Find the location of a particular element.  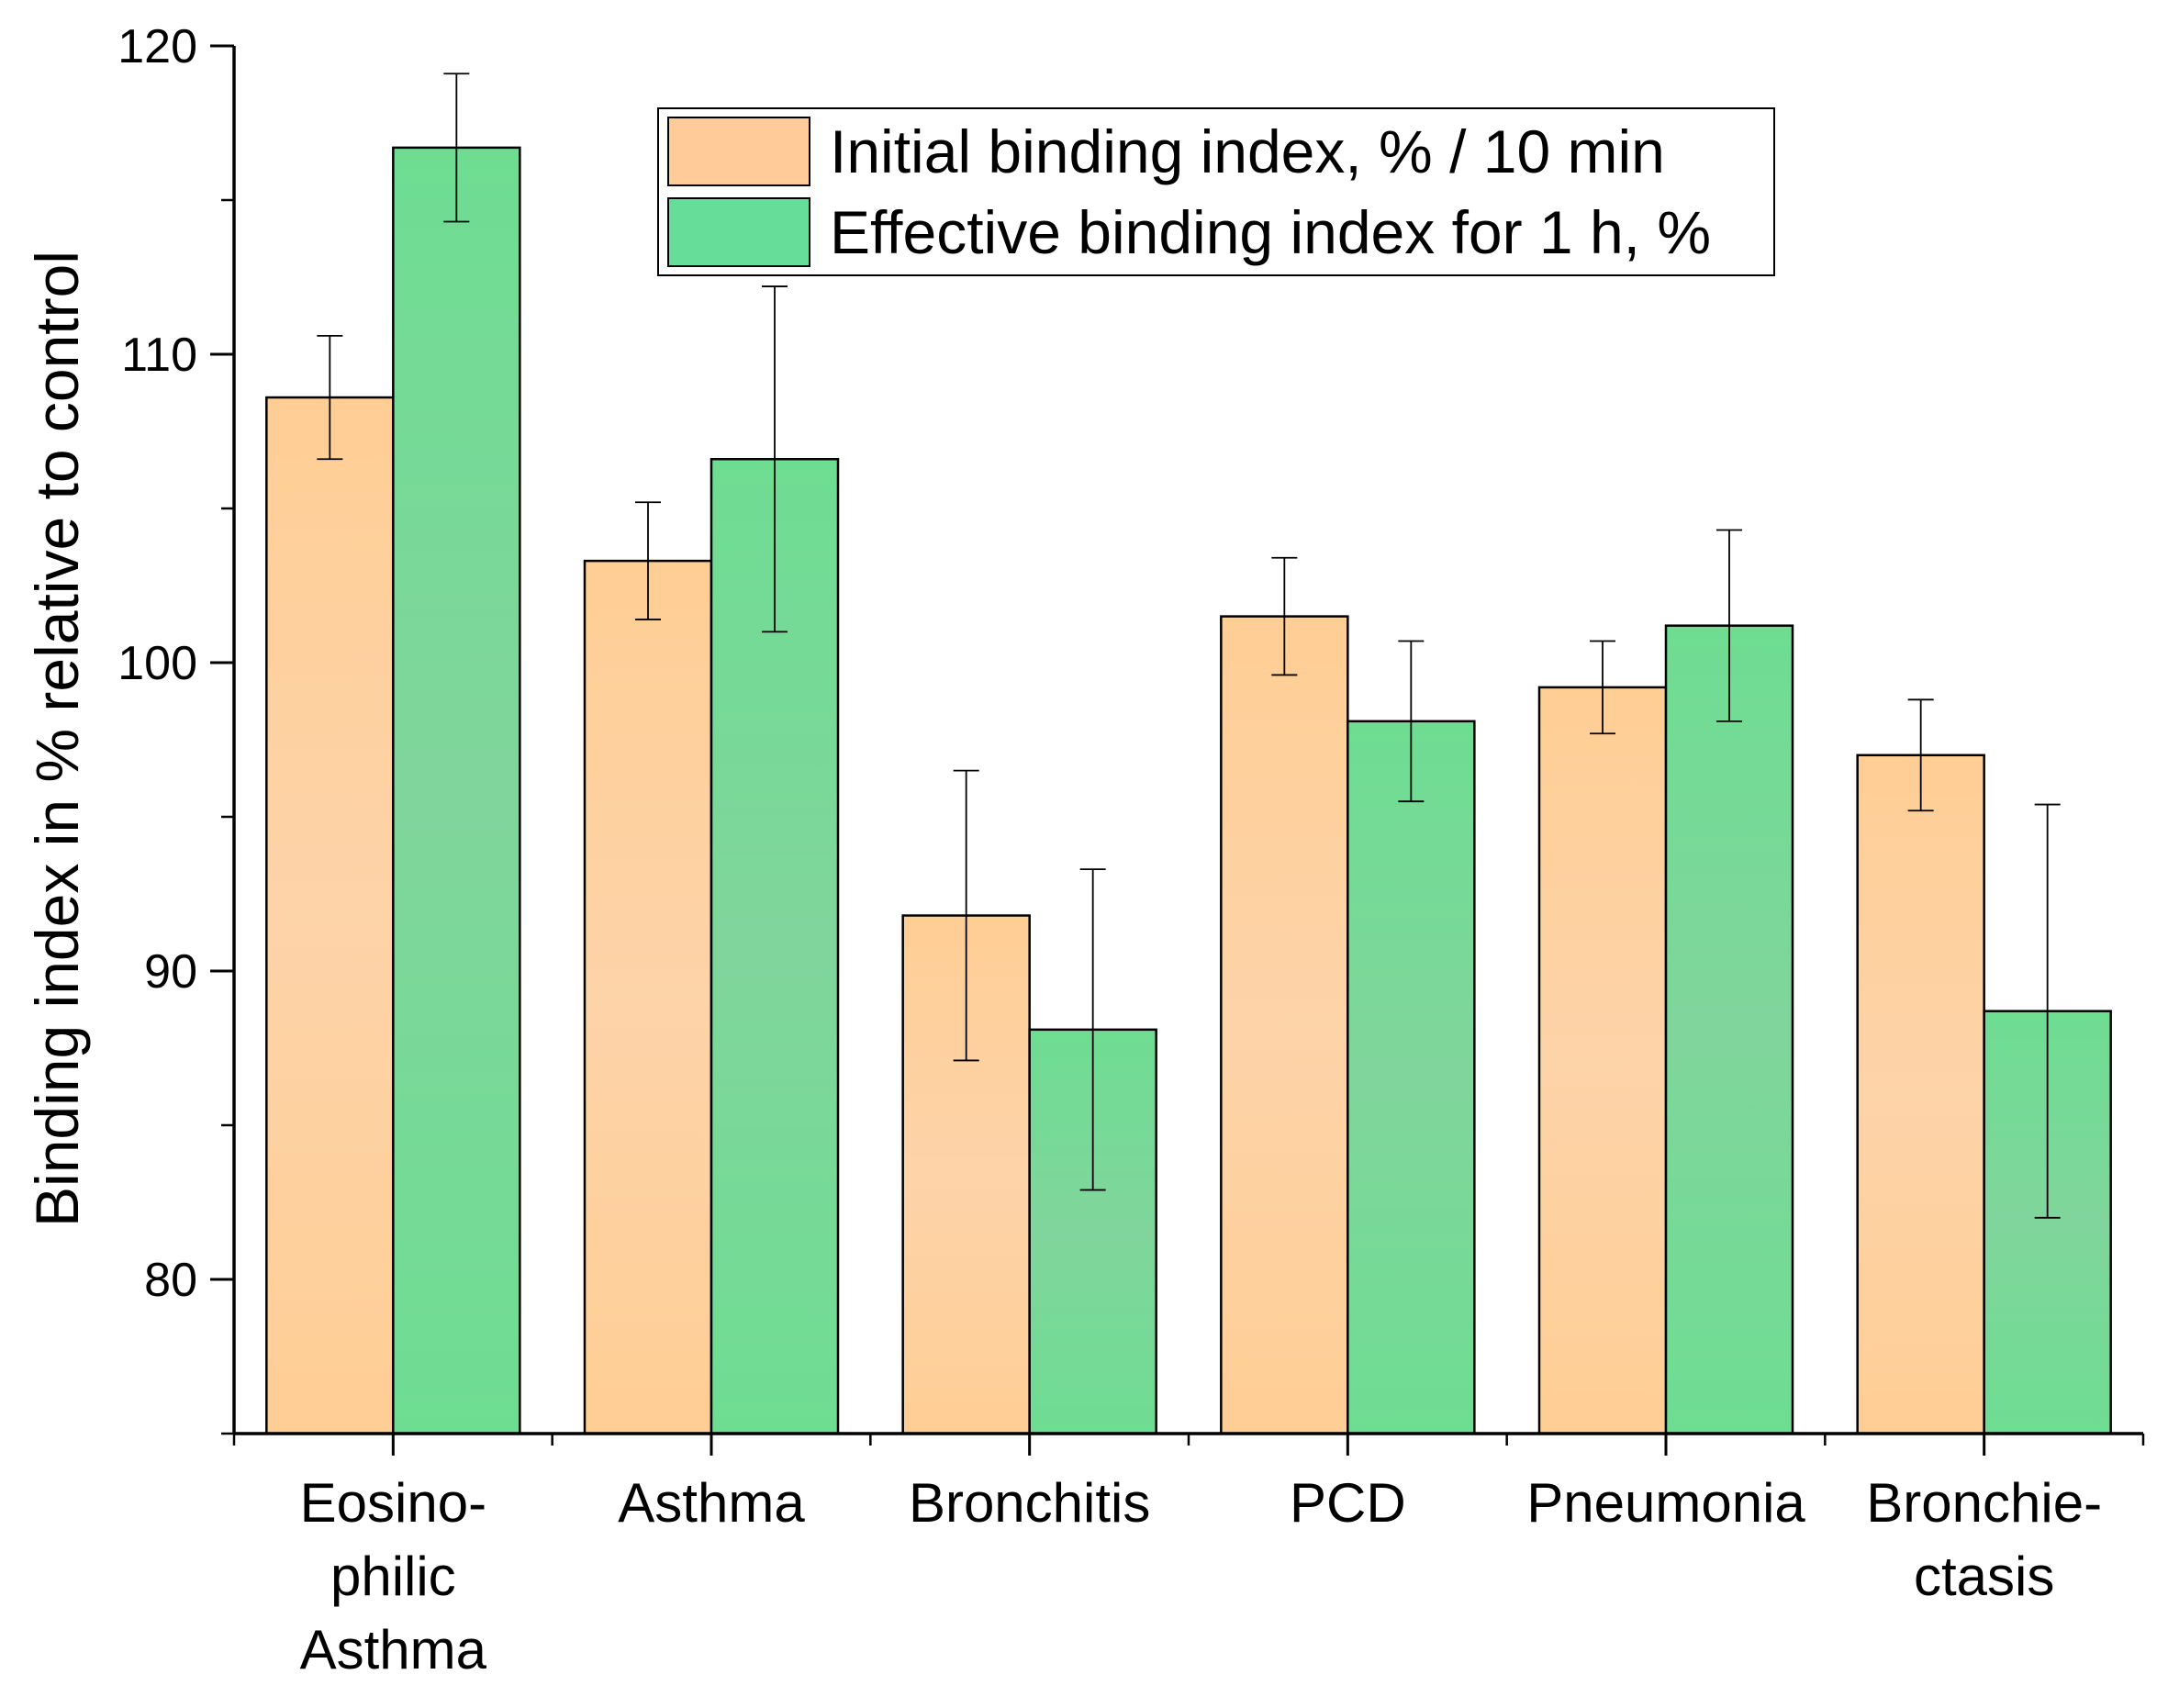

y-tick-label-100: 100 is located at coordinates (157, 663).